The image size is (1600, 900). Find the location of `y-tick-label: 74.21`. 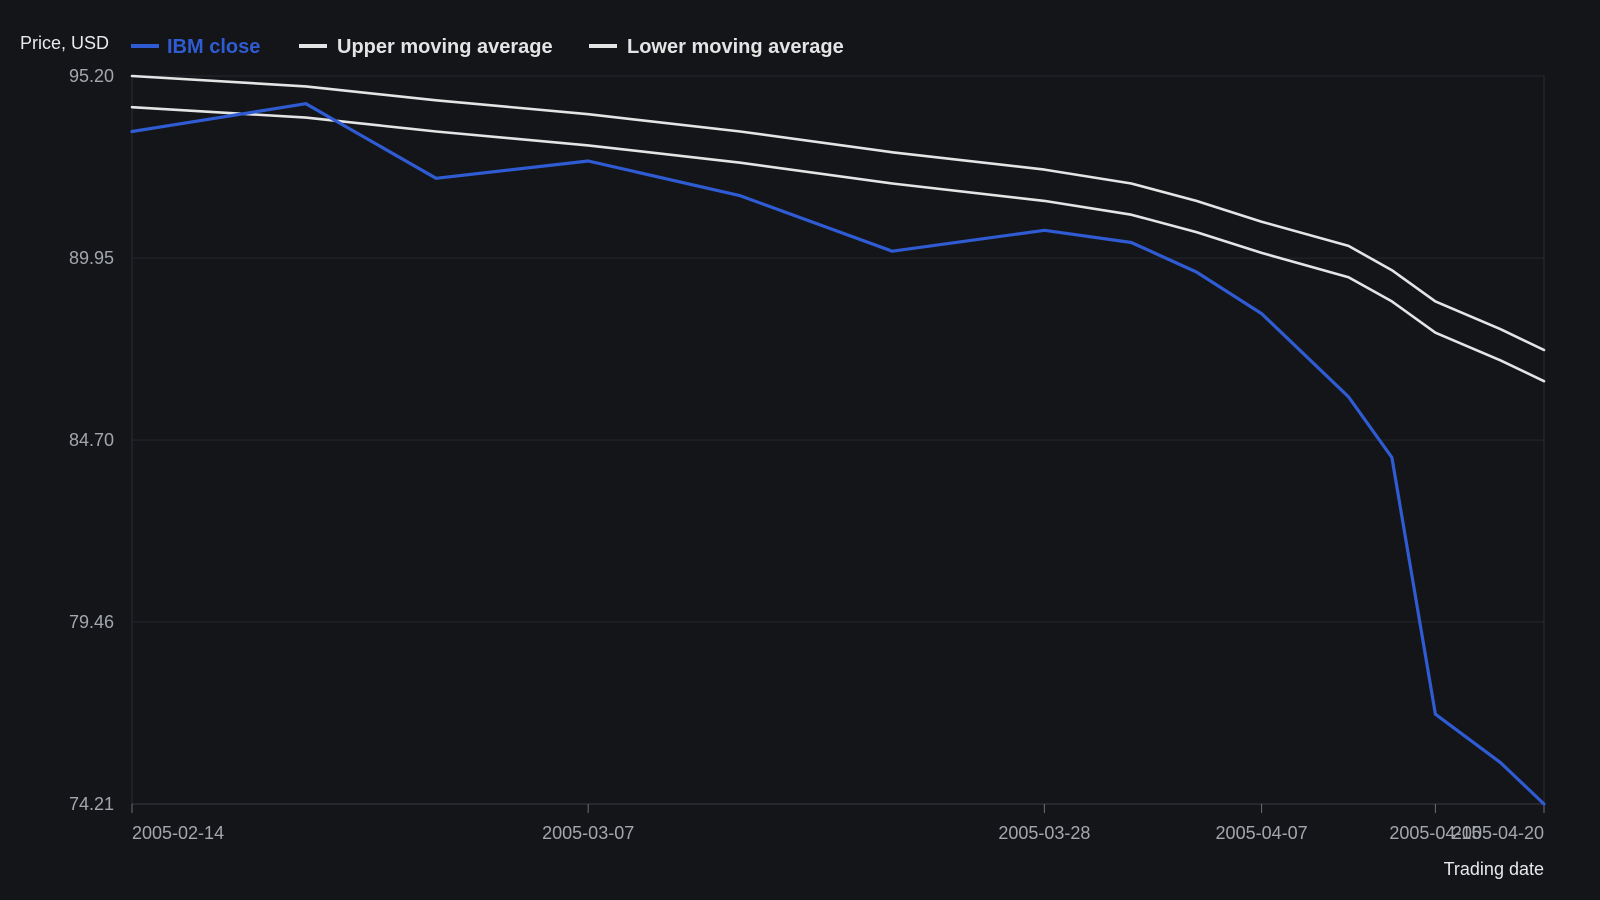

y-tick-label: 74.21 is located at coordinates (91, 804).